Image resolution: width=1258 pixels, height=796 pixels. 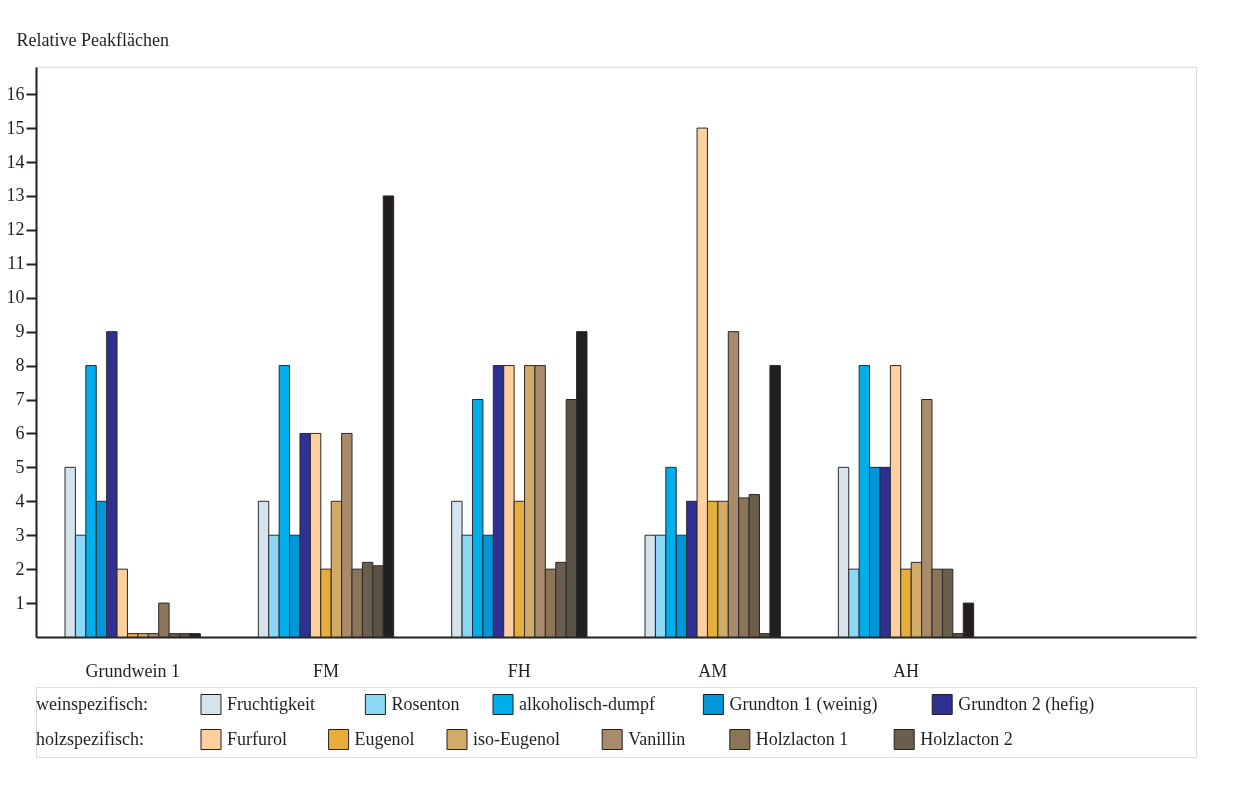 I want to click on x-tick-label: Grundwein 1, so click(x=132, y=670).